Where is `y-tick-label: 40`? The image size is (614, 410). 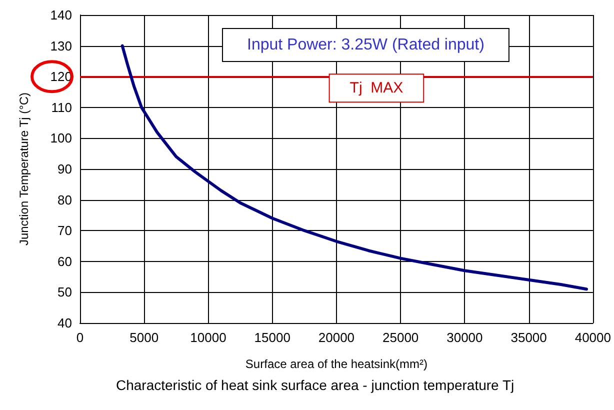
y-tick-label: 40 is located at coordinates (65, 323).